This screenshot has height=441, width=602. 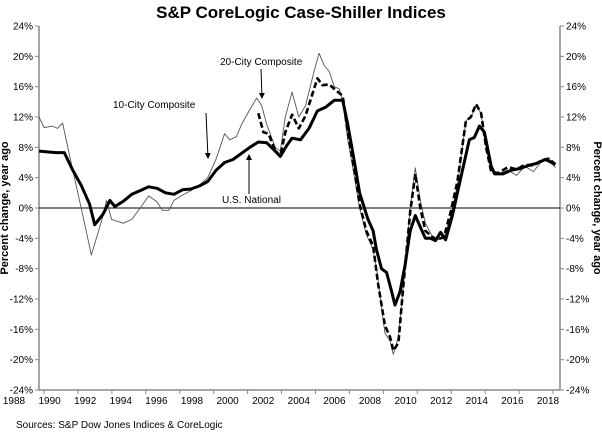 I want to click on y-tick-label-right: -24%, so click(x=577, y=391).